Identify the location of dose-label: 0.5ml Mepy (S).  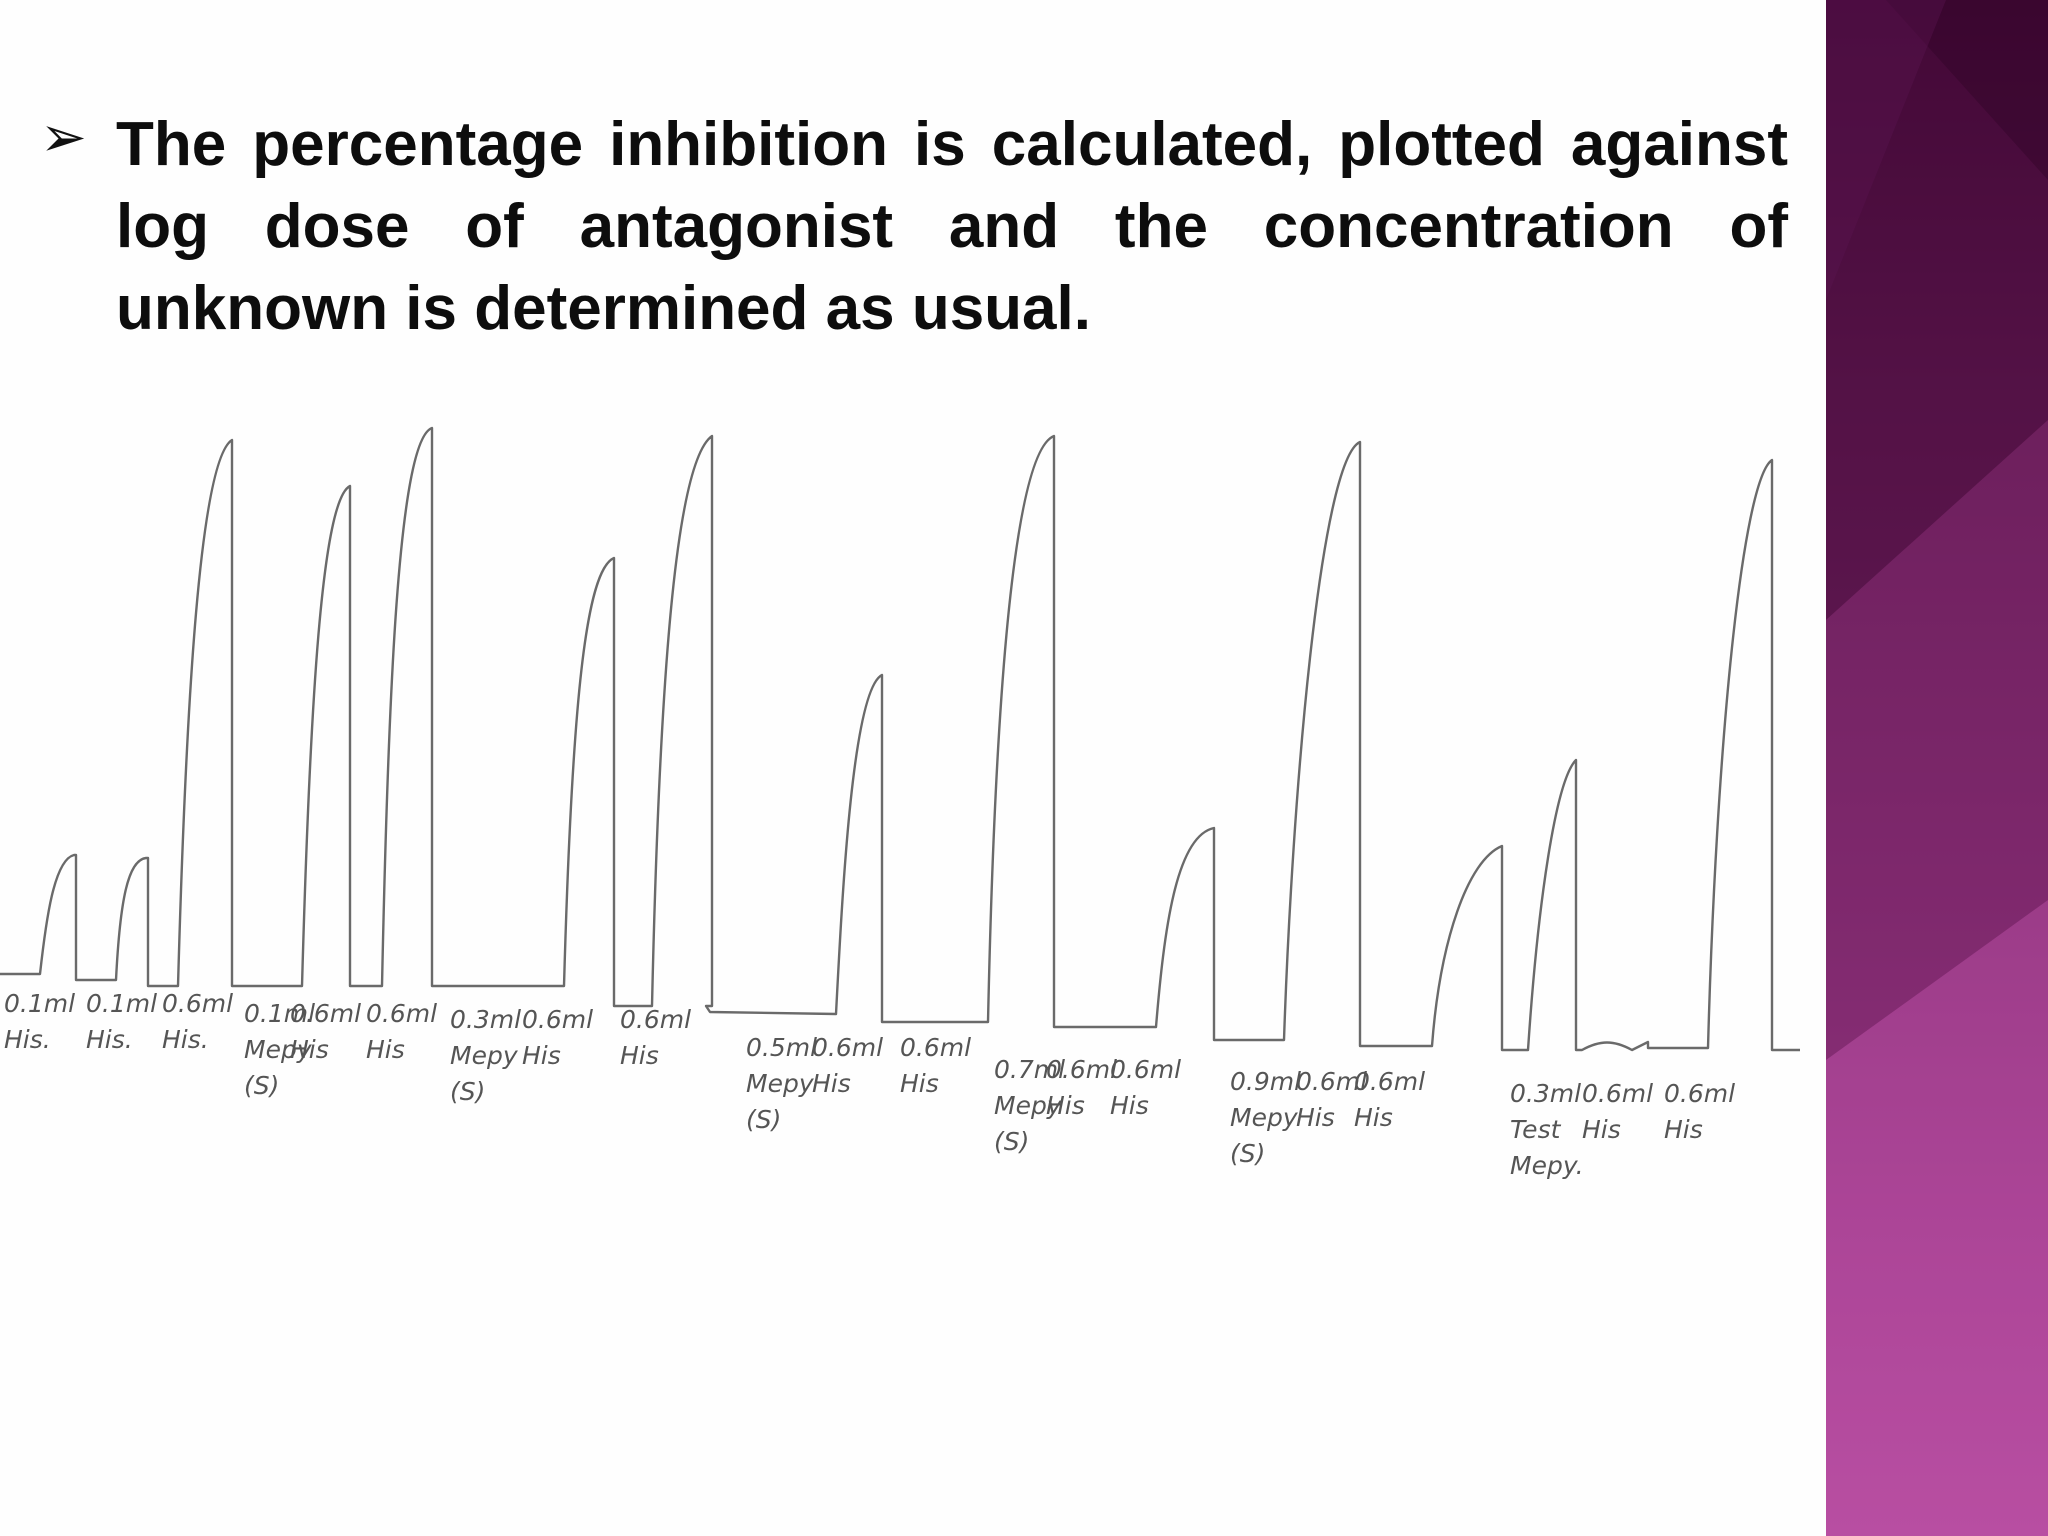
(781, 1083).